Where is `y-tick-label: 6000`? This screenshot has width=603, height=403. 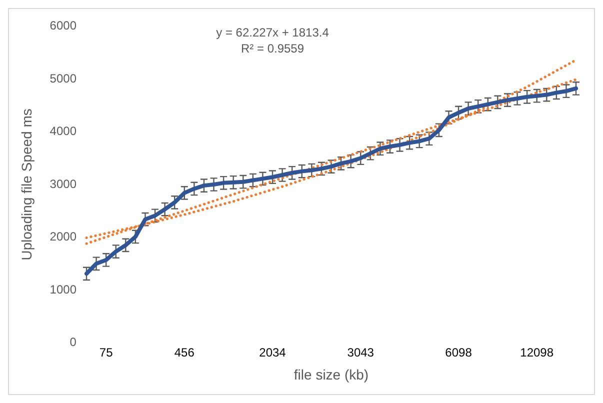 y-tick-label: 6000 is located at coordinates (63, 25).